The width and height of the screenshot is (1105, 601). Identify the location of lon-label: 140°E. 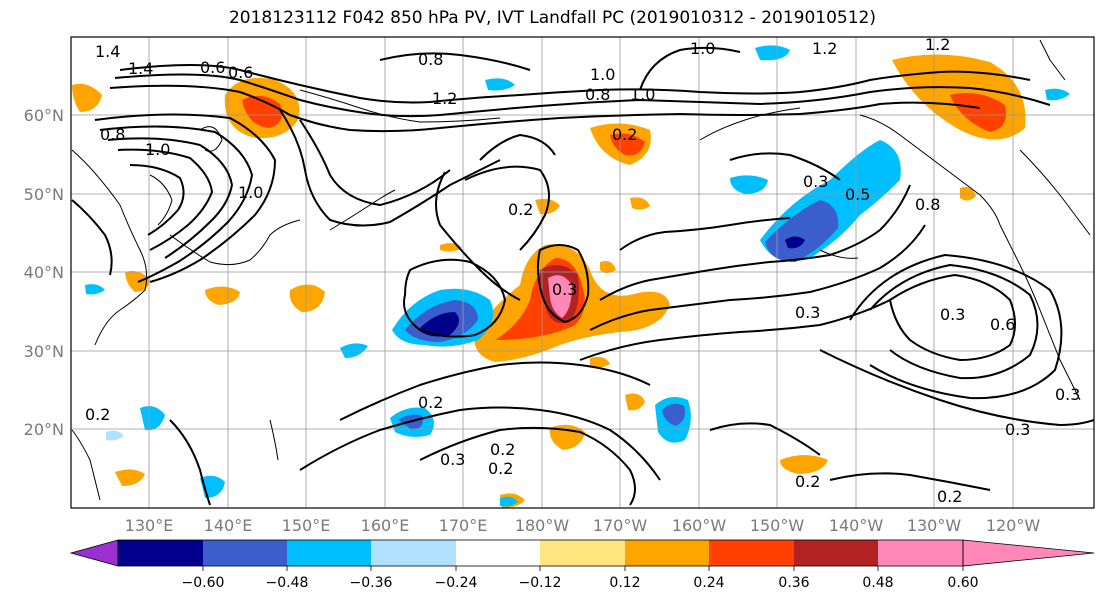
(228, 525).